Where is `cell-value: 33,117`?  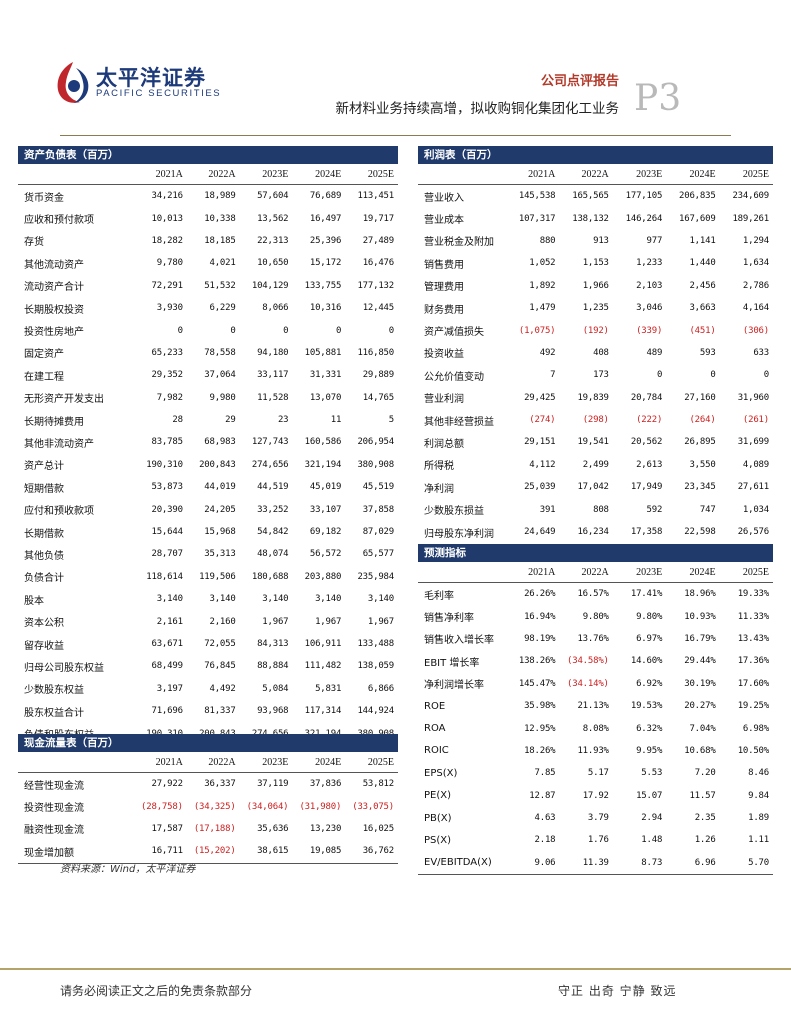 cell-value: 33,117 is located at coordinates (273, 375).